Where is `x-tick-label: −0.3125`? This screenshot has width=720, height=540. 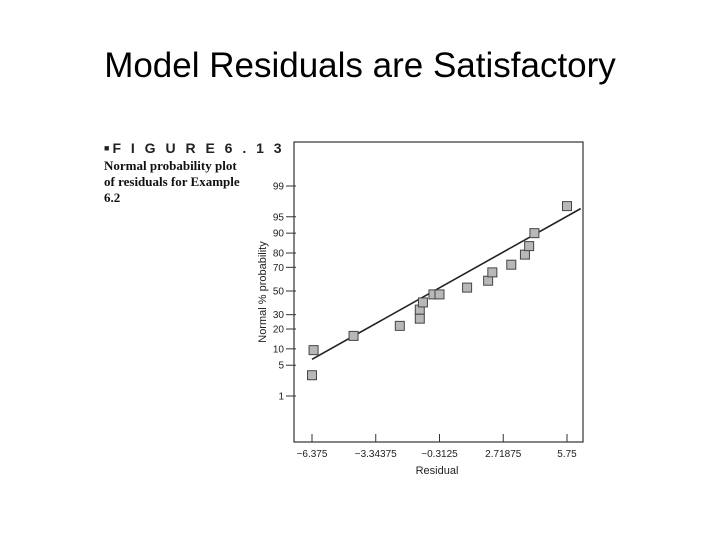 x-tick-label: −0.3125 is located at coordinates (439, 454).